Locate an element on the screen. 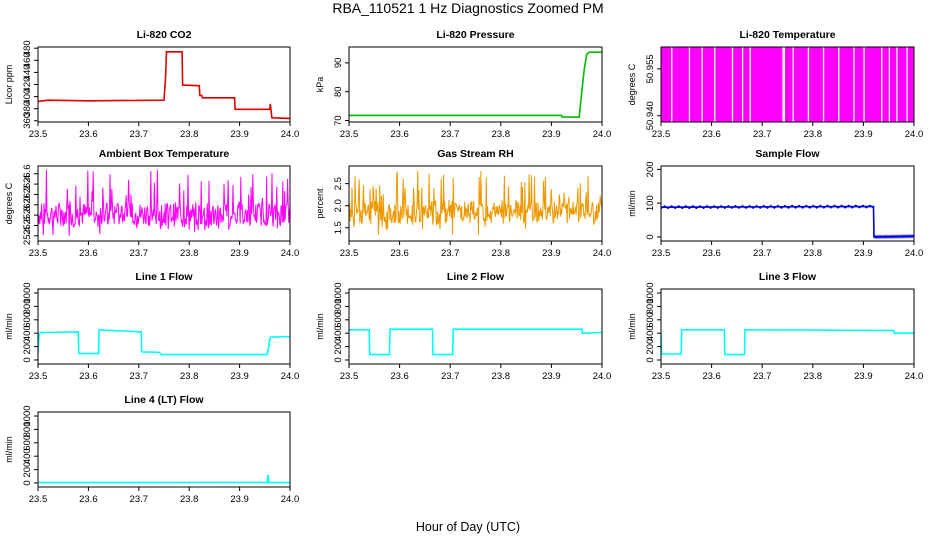 The image size is (936, 540). y-tick-label: 2.5 is located at coordinates (338, 183).